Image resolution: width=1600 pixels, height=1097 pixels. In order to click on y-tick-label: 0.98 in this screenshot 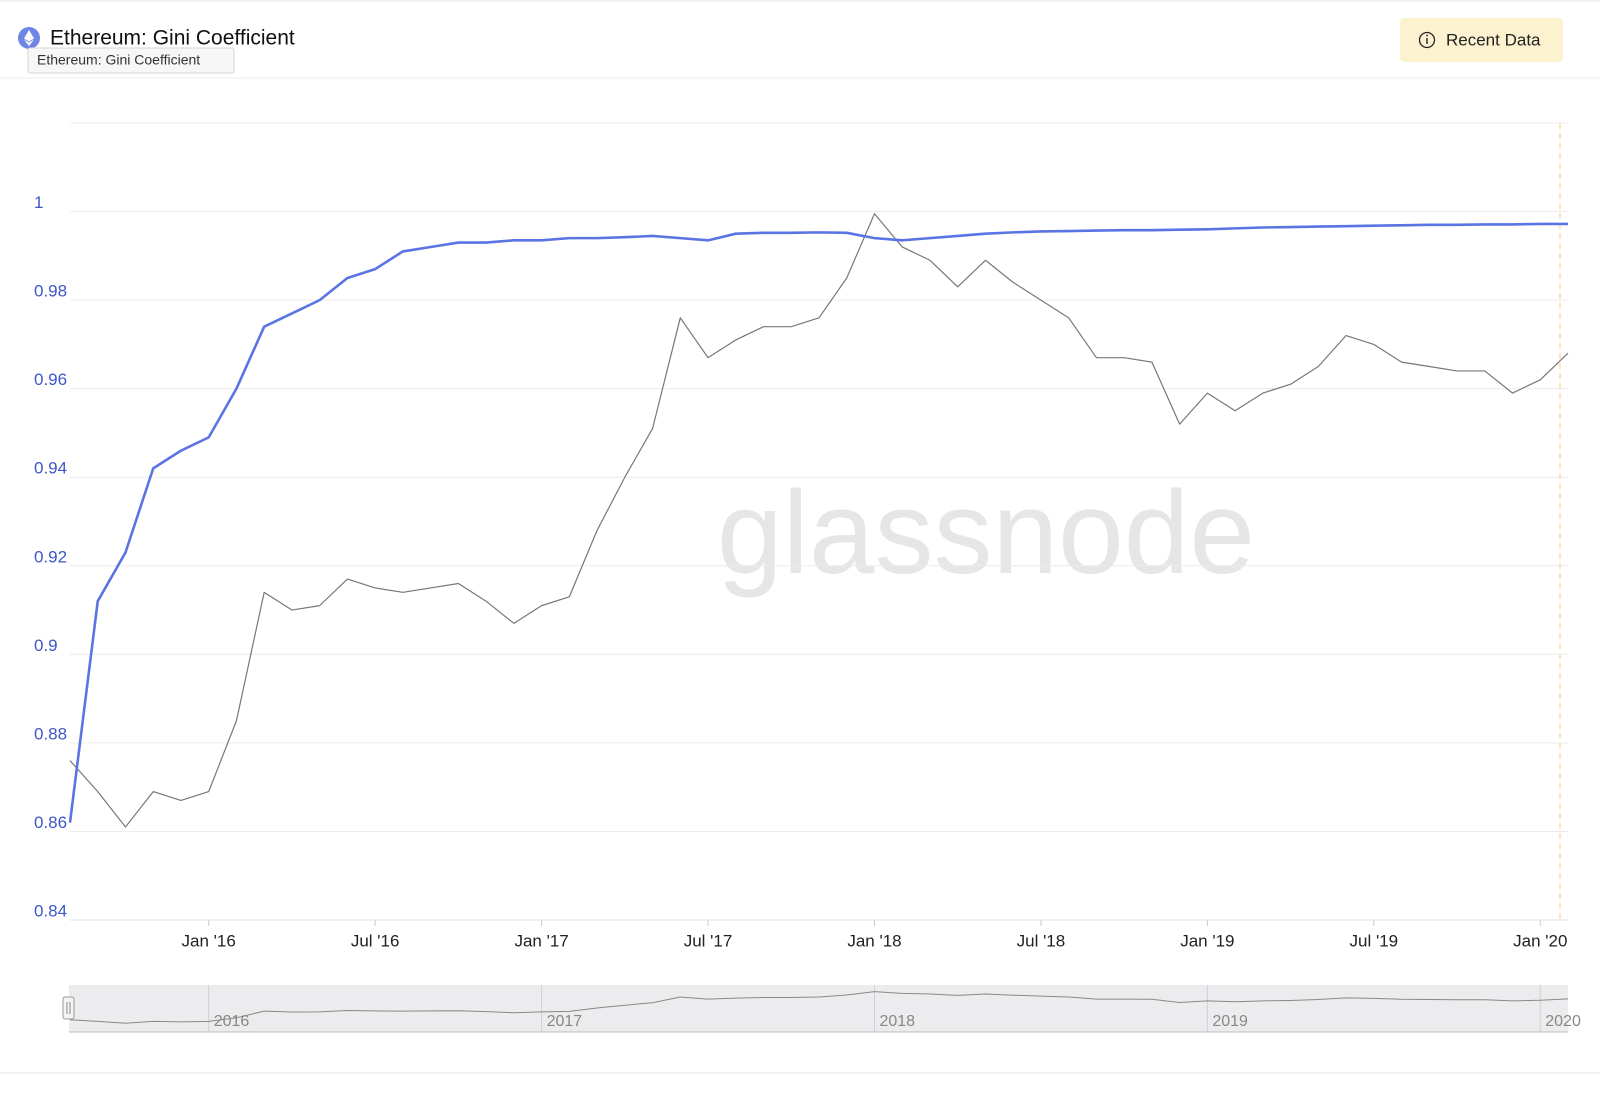, I will do `click(50, 291)`.